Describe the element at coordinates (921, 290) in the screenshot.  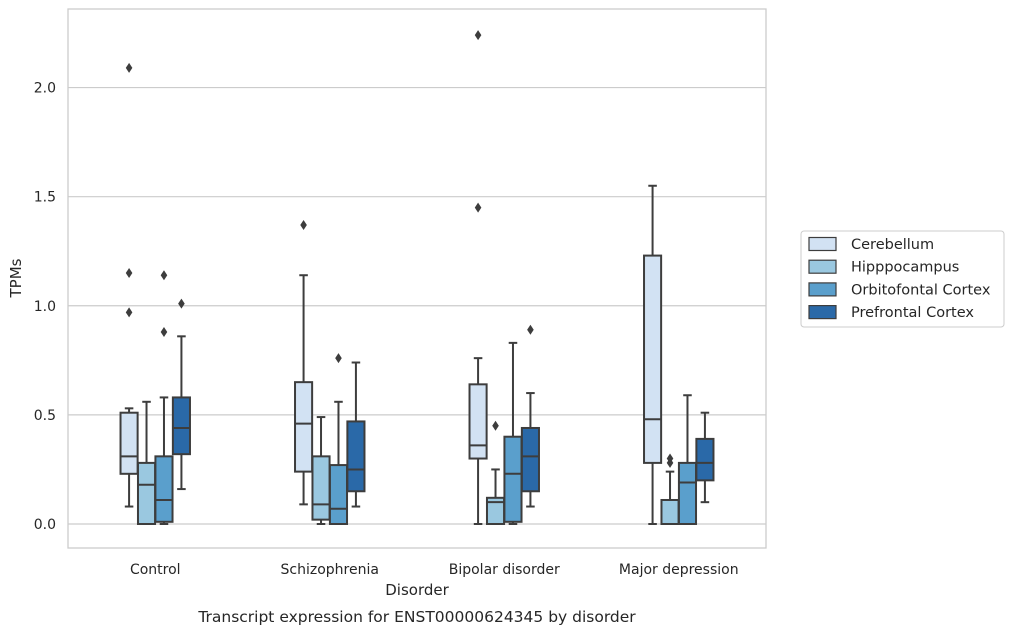
I see `legend-label: Orbitofontal Cortex` at that location.